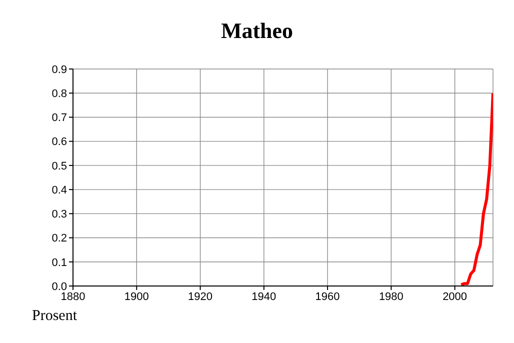 The height and width of the screenshot is (343, 514). I want to click on y-tick-label: 0.2, so click(59, 238).